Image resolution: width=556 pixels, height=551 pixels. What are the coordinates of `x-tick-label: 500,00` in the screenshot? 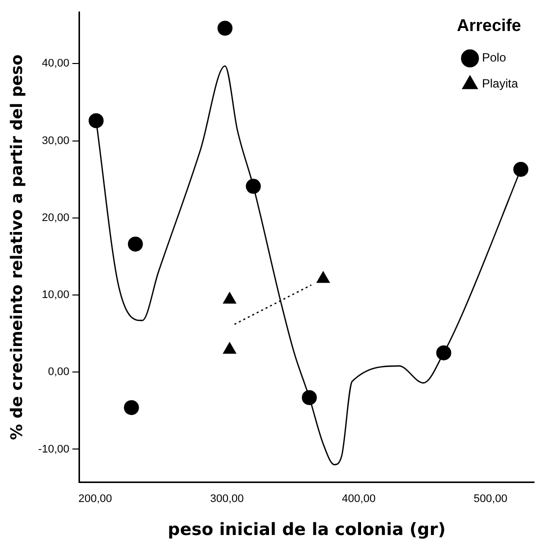 It's located at (491, 499).